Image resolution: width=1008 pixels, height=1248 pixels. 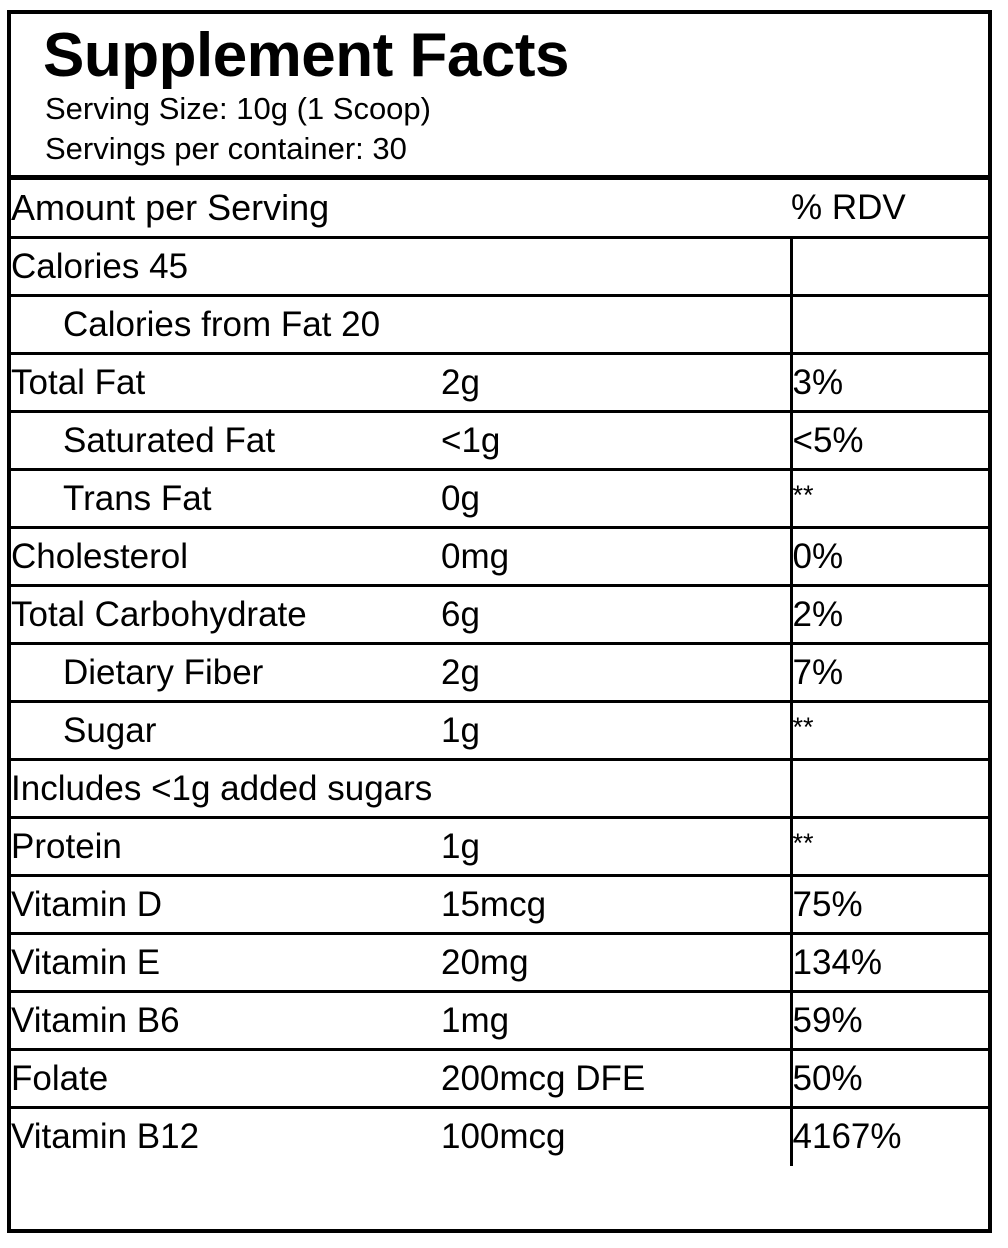 What do you see at coordinates (226, 498) in the screenshot?
I see `row-label: Trans Fat` at bounding box center [226, 498].